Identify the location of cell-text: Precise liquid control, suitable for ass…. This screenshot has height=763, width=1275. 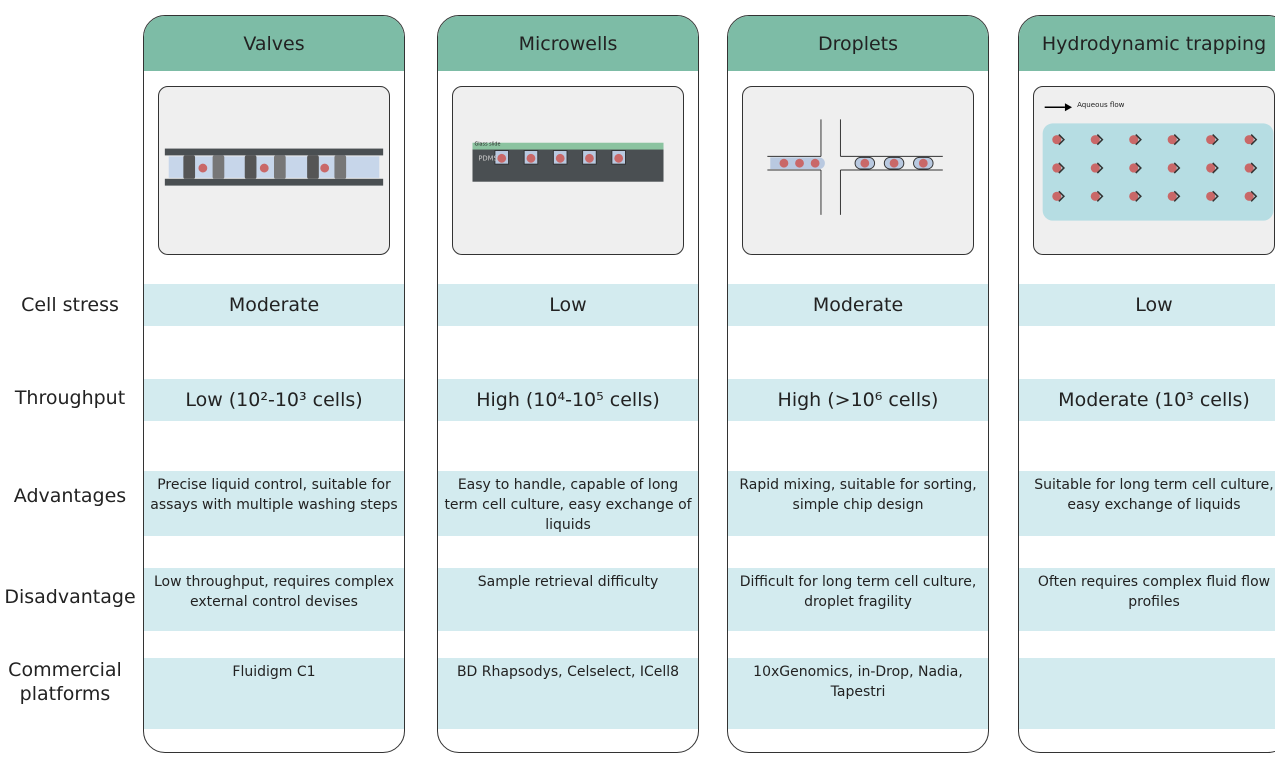
(274, 495).